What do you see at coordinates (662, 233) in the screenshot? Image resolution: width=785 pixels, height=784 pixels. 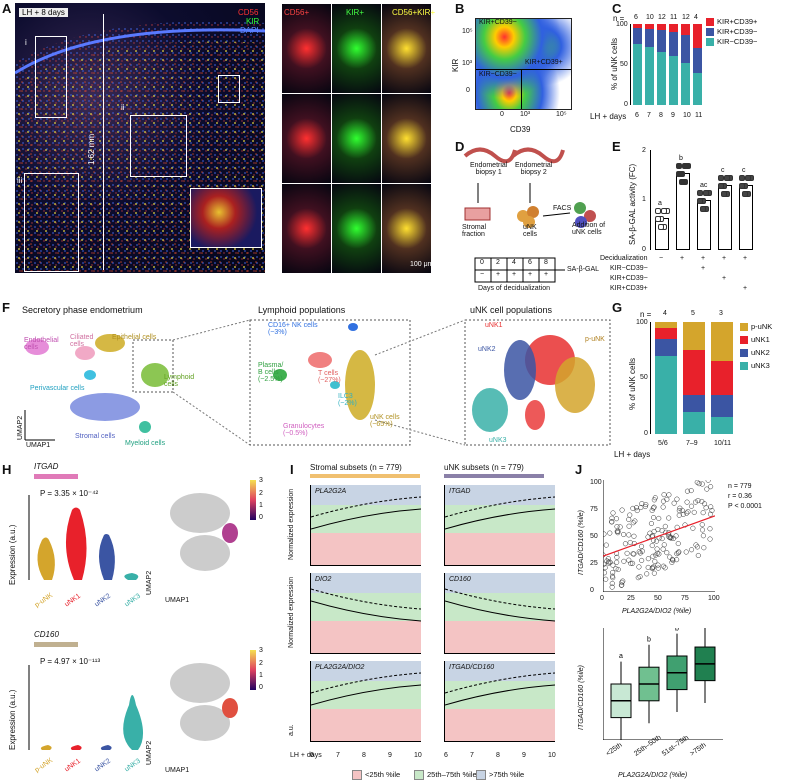 I see `bar` at bounding box center [662, 233].